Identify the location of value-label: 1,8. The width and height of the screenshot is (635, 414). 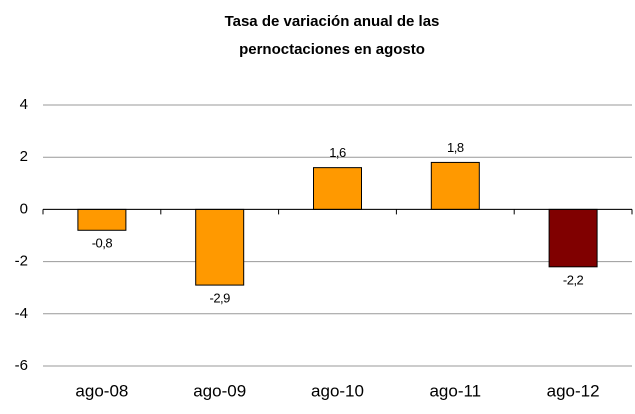
(455, 147).